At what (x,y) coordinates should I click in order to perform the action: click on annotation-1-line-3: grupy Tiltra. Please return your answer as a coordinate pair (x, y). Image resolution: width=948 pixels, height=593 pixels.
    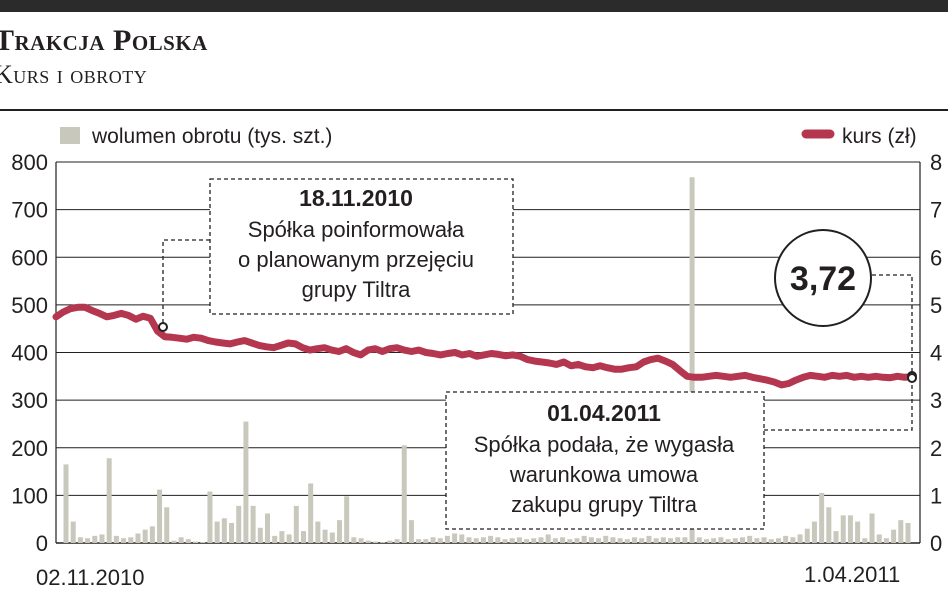
    Looking at the image, I should click on (357, 289).